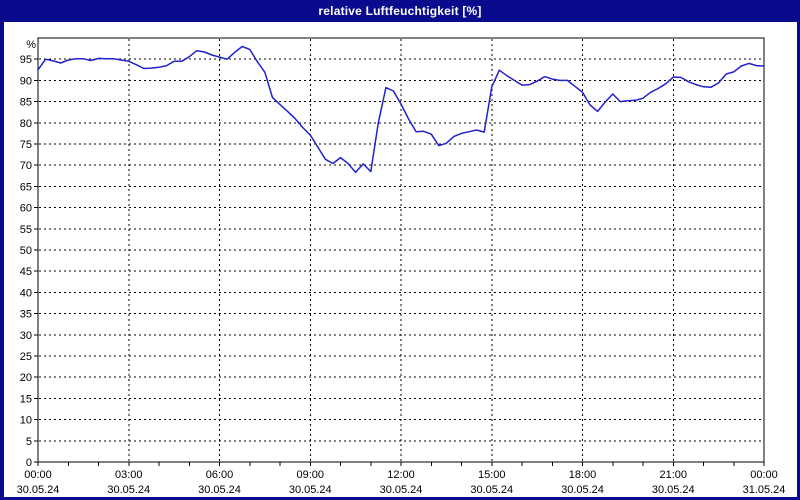 This screenshot has height=500, width=800. Describe the element at coordinates (26, 336) in the screenshot. I see `y-tick-label: 30` at that location.